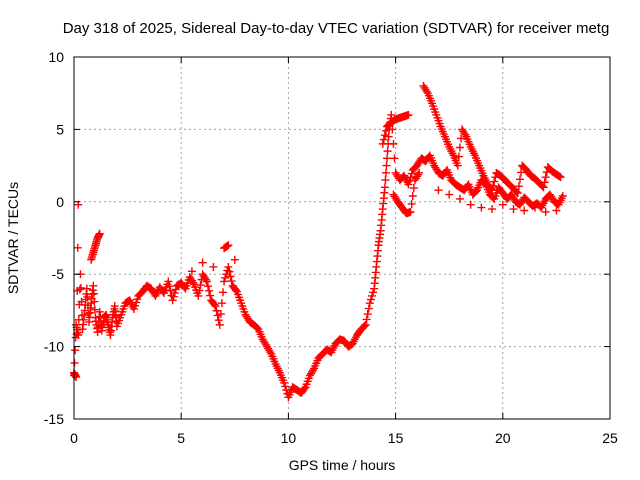  What do you see at coordinates (60, 202) in the screenshot?
I see `y-tick-label: 0` at bounding box center [60, 202].